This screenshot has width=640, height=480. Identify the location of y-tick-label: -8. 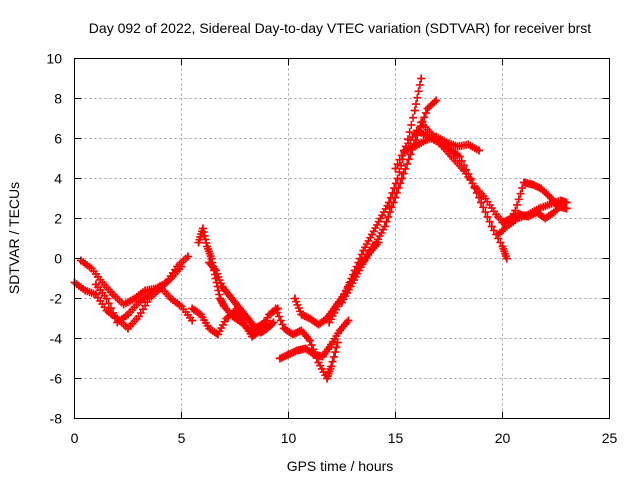
(56, 419).